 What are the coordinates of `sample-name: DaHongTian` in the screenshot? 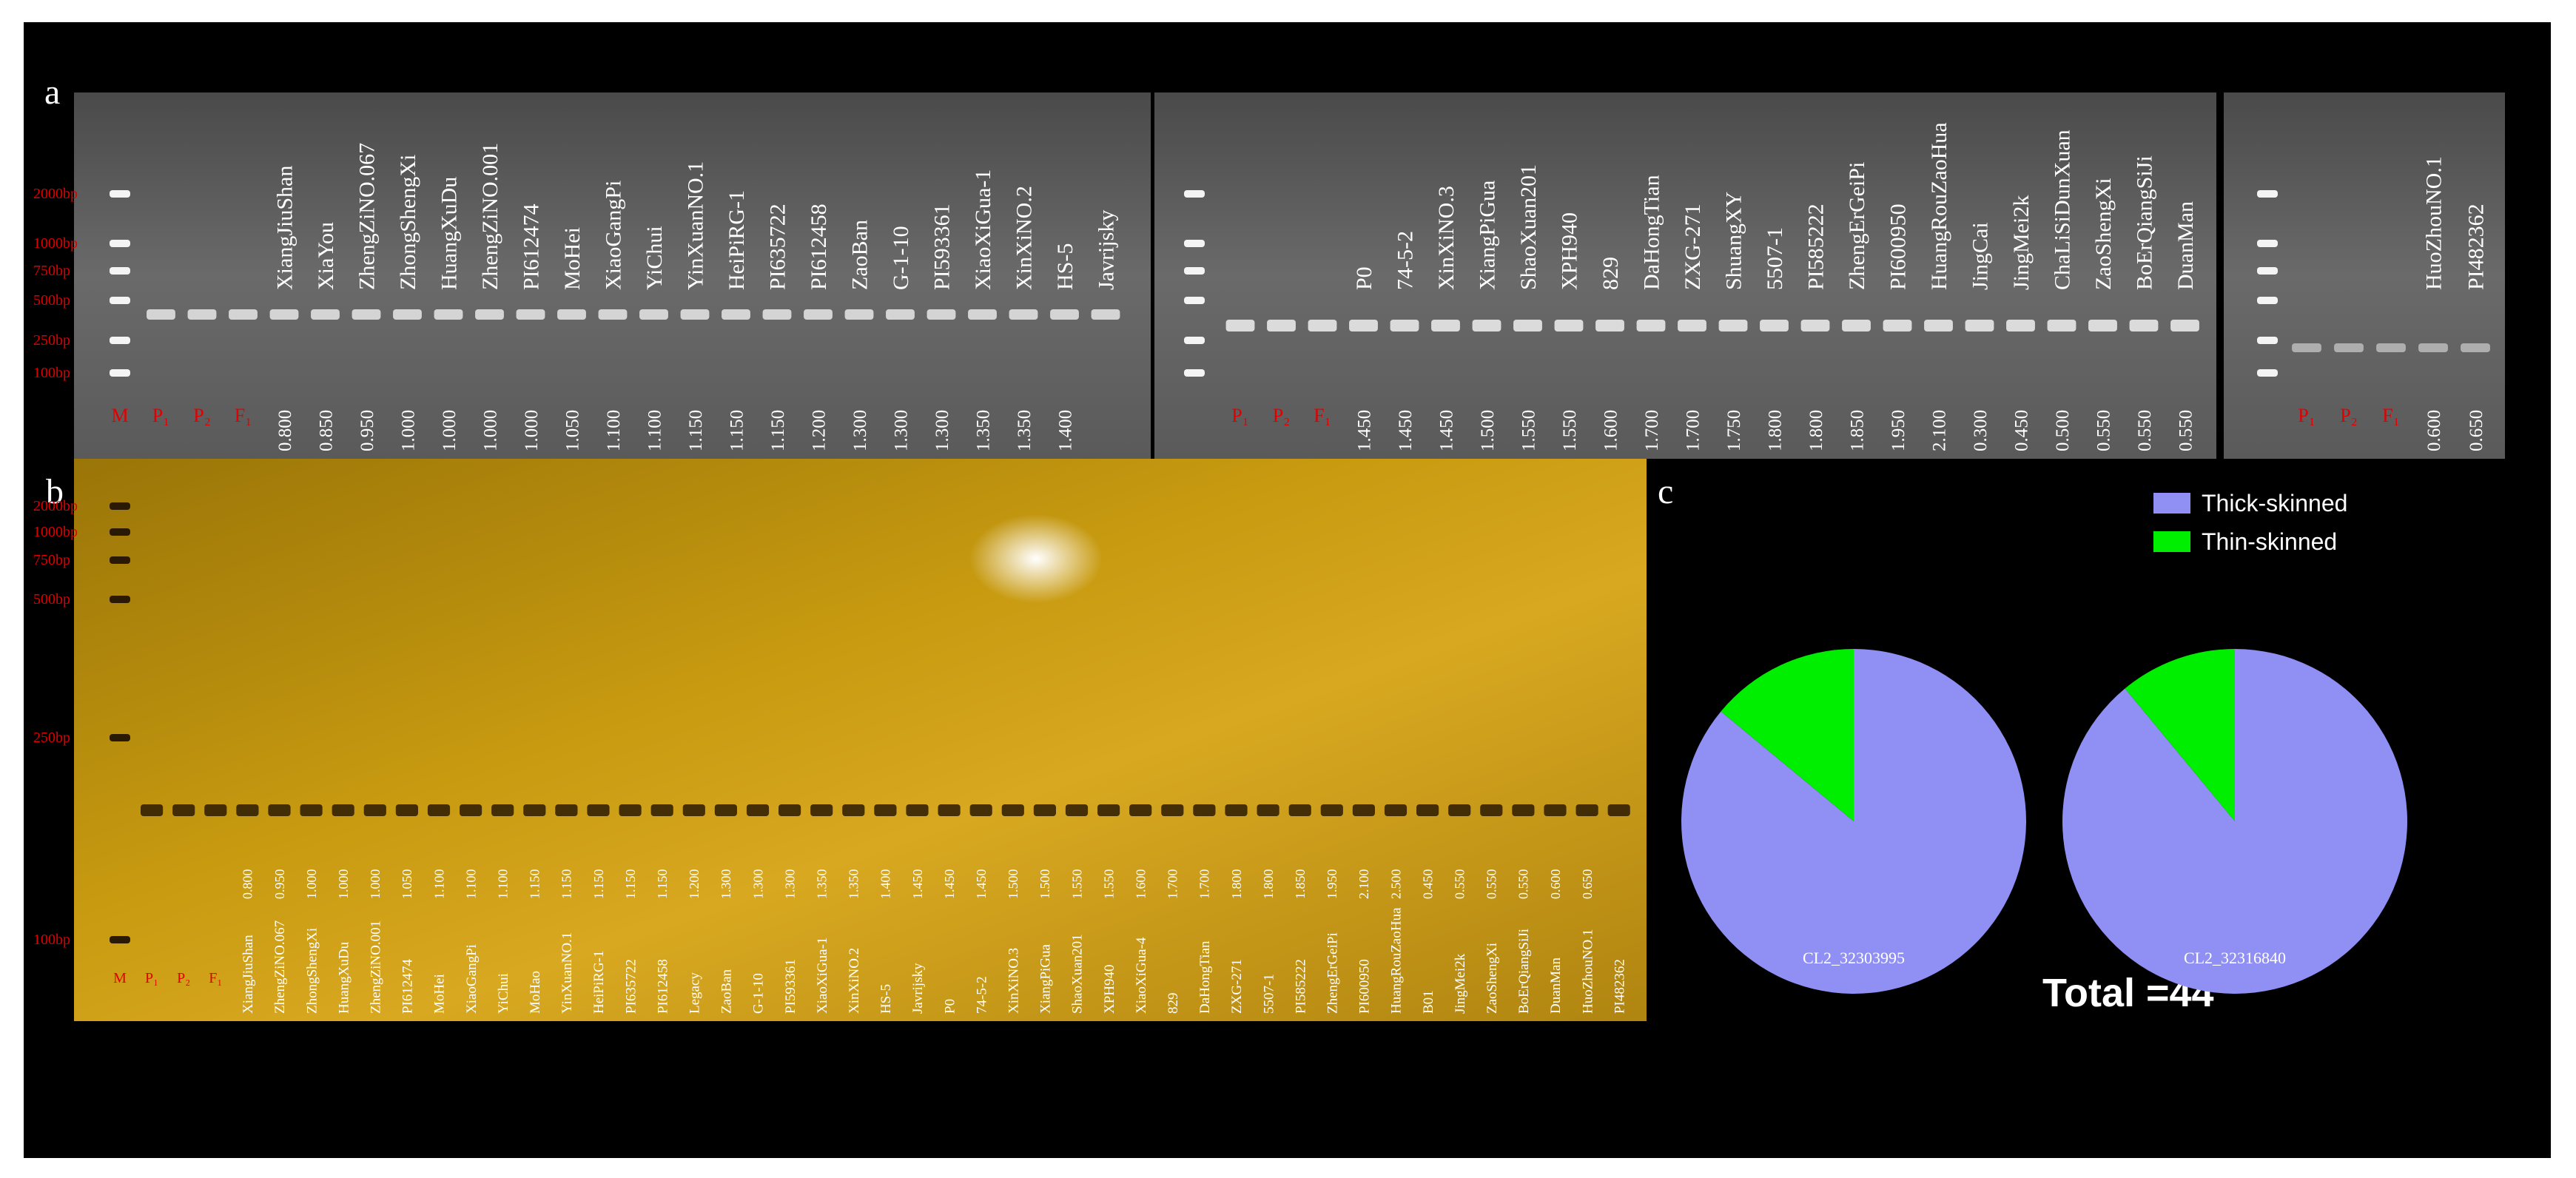 It's located at (1205, 977).